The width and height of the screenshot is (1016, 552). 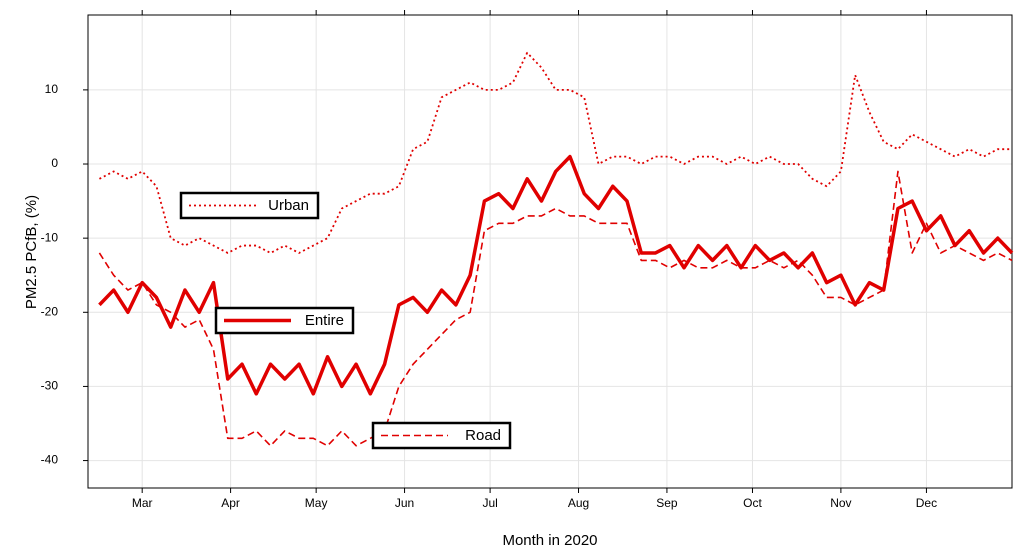 I want to click on y-tick-label: -30, so click(x=50, y=386).